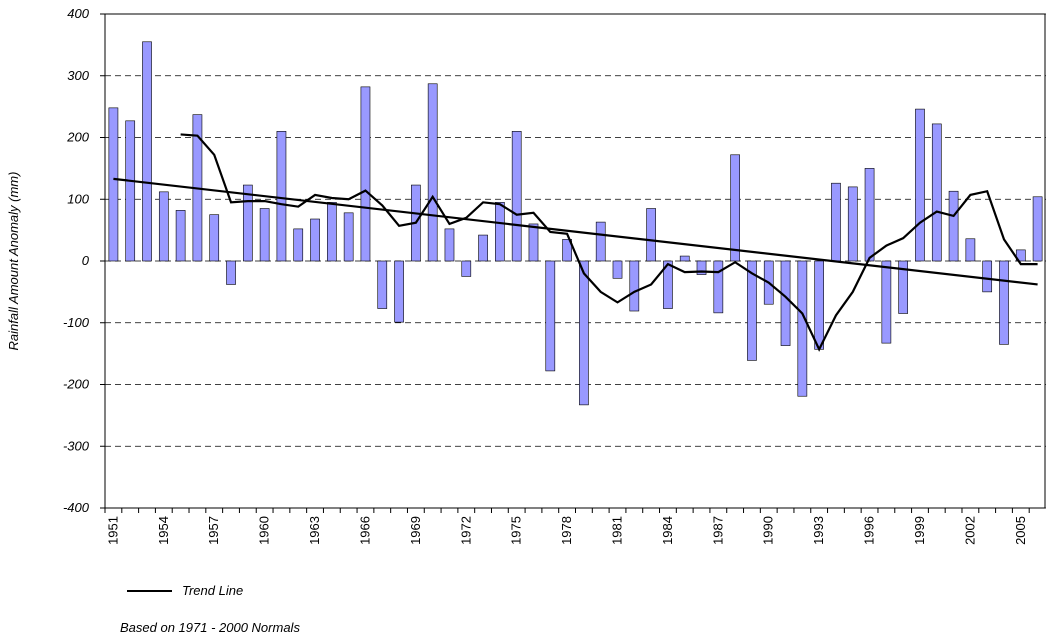  What do you see at coordinates (566, 530) in the screenshot?
I see `x-tick-label: 1978` at bounding box center [566, 530].